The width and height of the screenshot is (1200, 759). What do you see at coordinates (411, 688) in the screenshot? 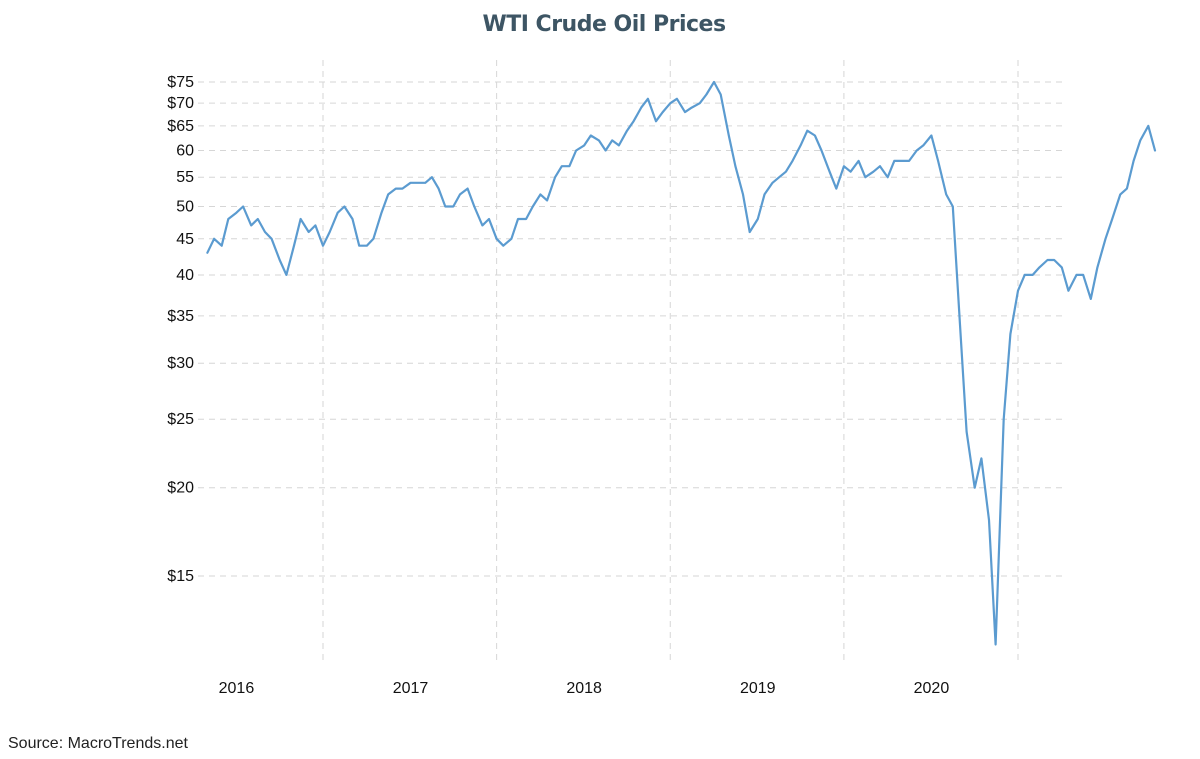
I see `x-tick-label: 2017` at bounding box center [411, 688].